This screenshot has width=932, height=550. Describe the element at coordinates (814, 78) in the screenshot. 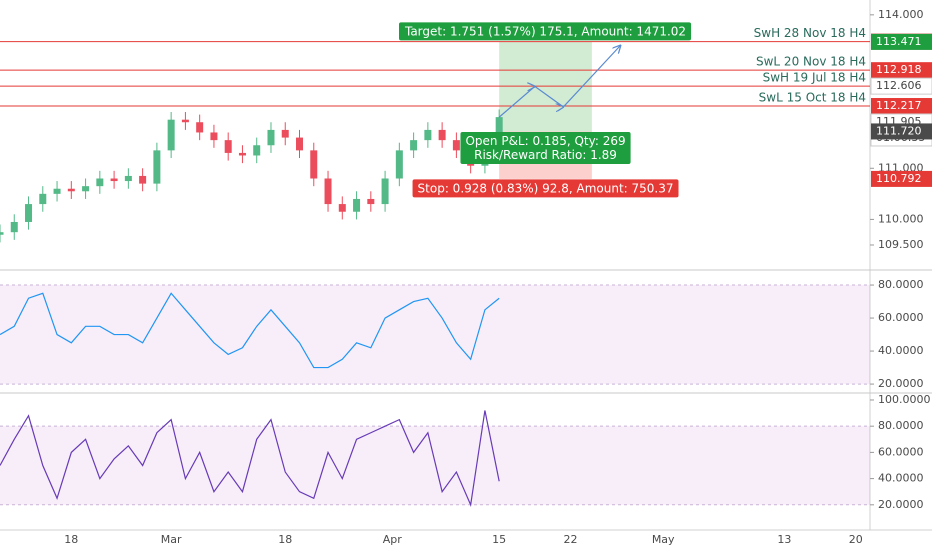

I see `level-label: SwH 19 Jul 18 H4` at that location.